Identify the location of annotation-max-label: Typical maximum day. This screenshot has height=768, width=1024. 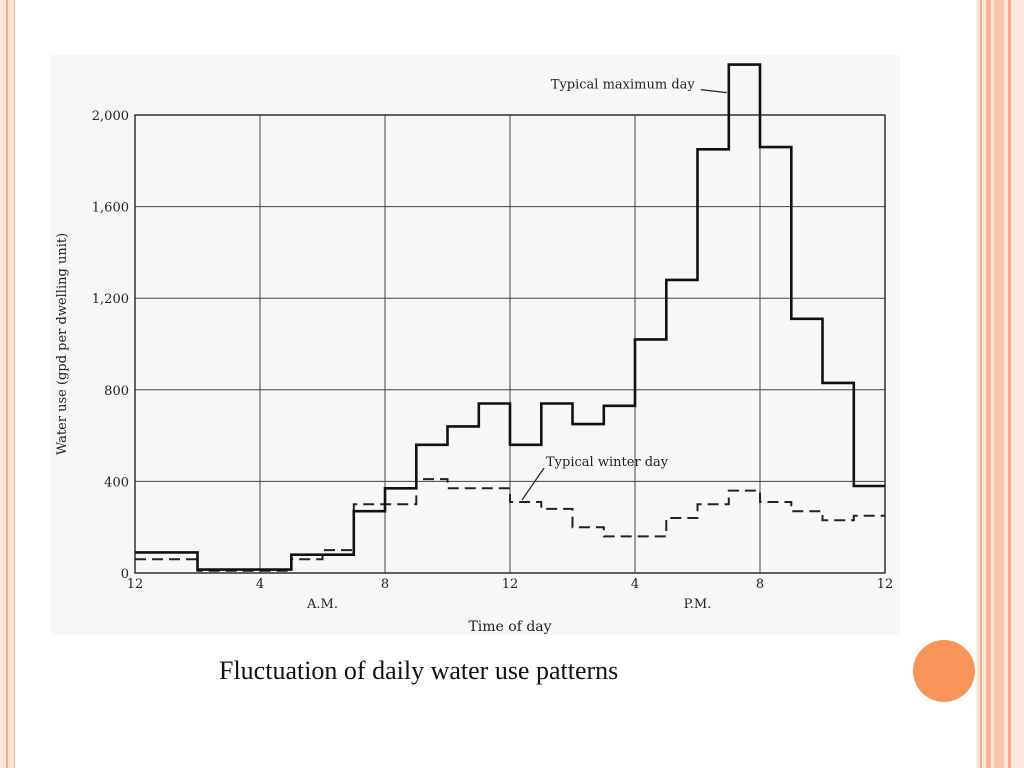
(623, 85).